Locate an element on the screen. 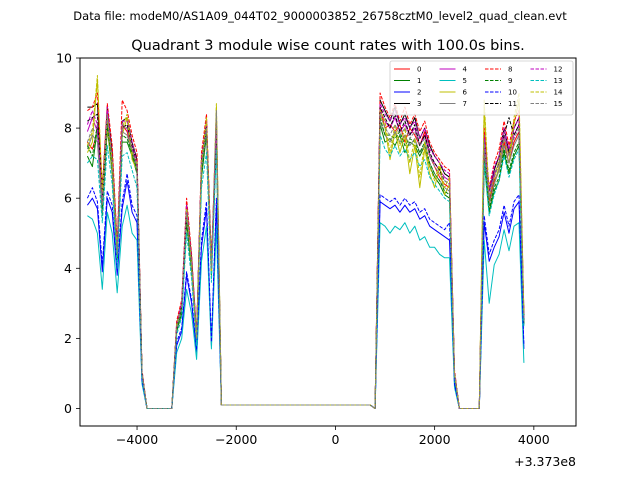 Image resolution: width=640 pixels, height=480 pixels. x-axis: −4000 −2000 0 2000 4000 is located at coordinates (333, 436).